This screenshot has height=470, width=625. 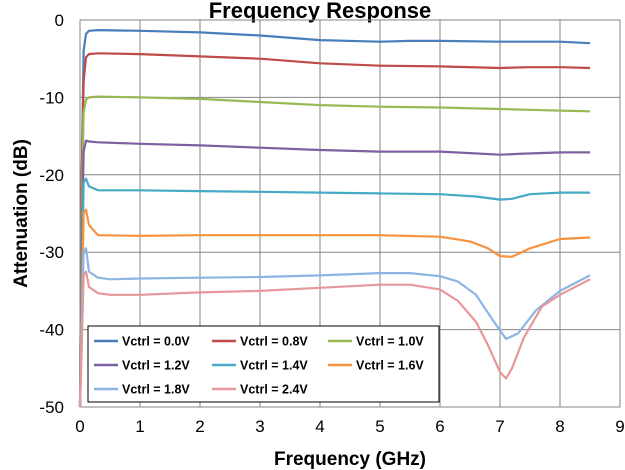 What do you see at coordinates (21, 213) in the screenshot?
I see `y-axis-label: Attenuation (dB)` at bounding box center [21, 213].